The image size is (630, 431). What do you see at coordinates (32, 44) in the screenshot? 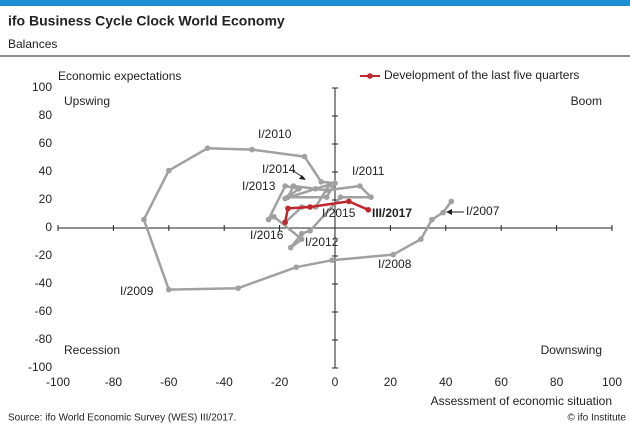
I see `chart-subtitle: Balances` at bounding box center [32, 44].